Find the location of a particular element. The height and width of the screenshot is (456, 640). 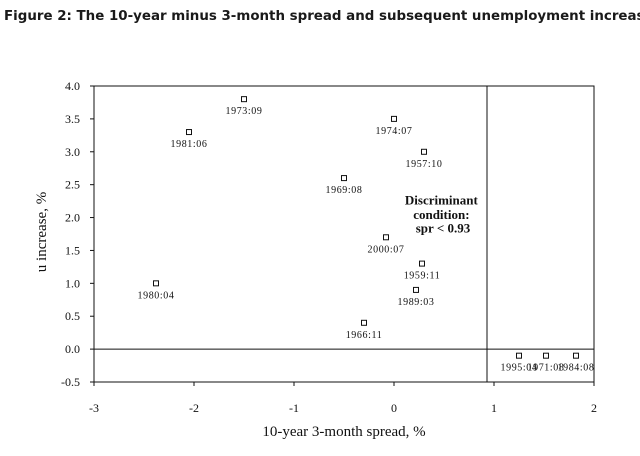

data-point-label: 1981:06 is located at coordinates (189, 144).